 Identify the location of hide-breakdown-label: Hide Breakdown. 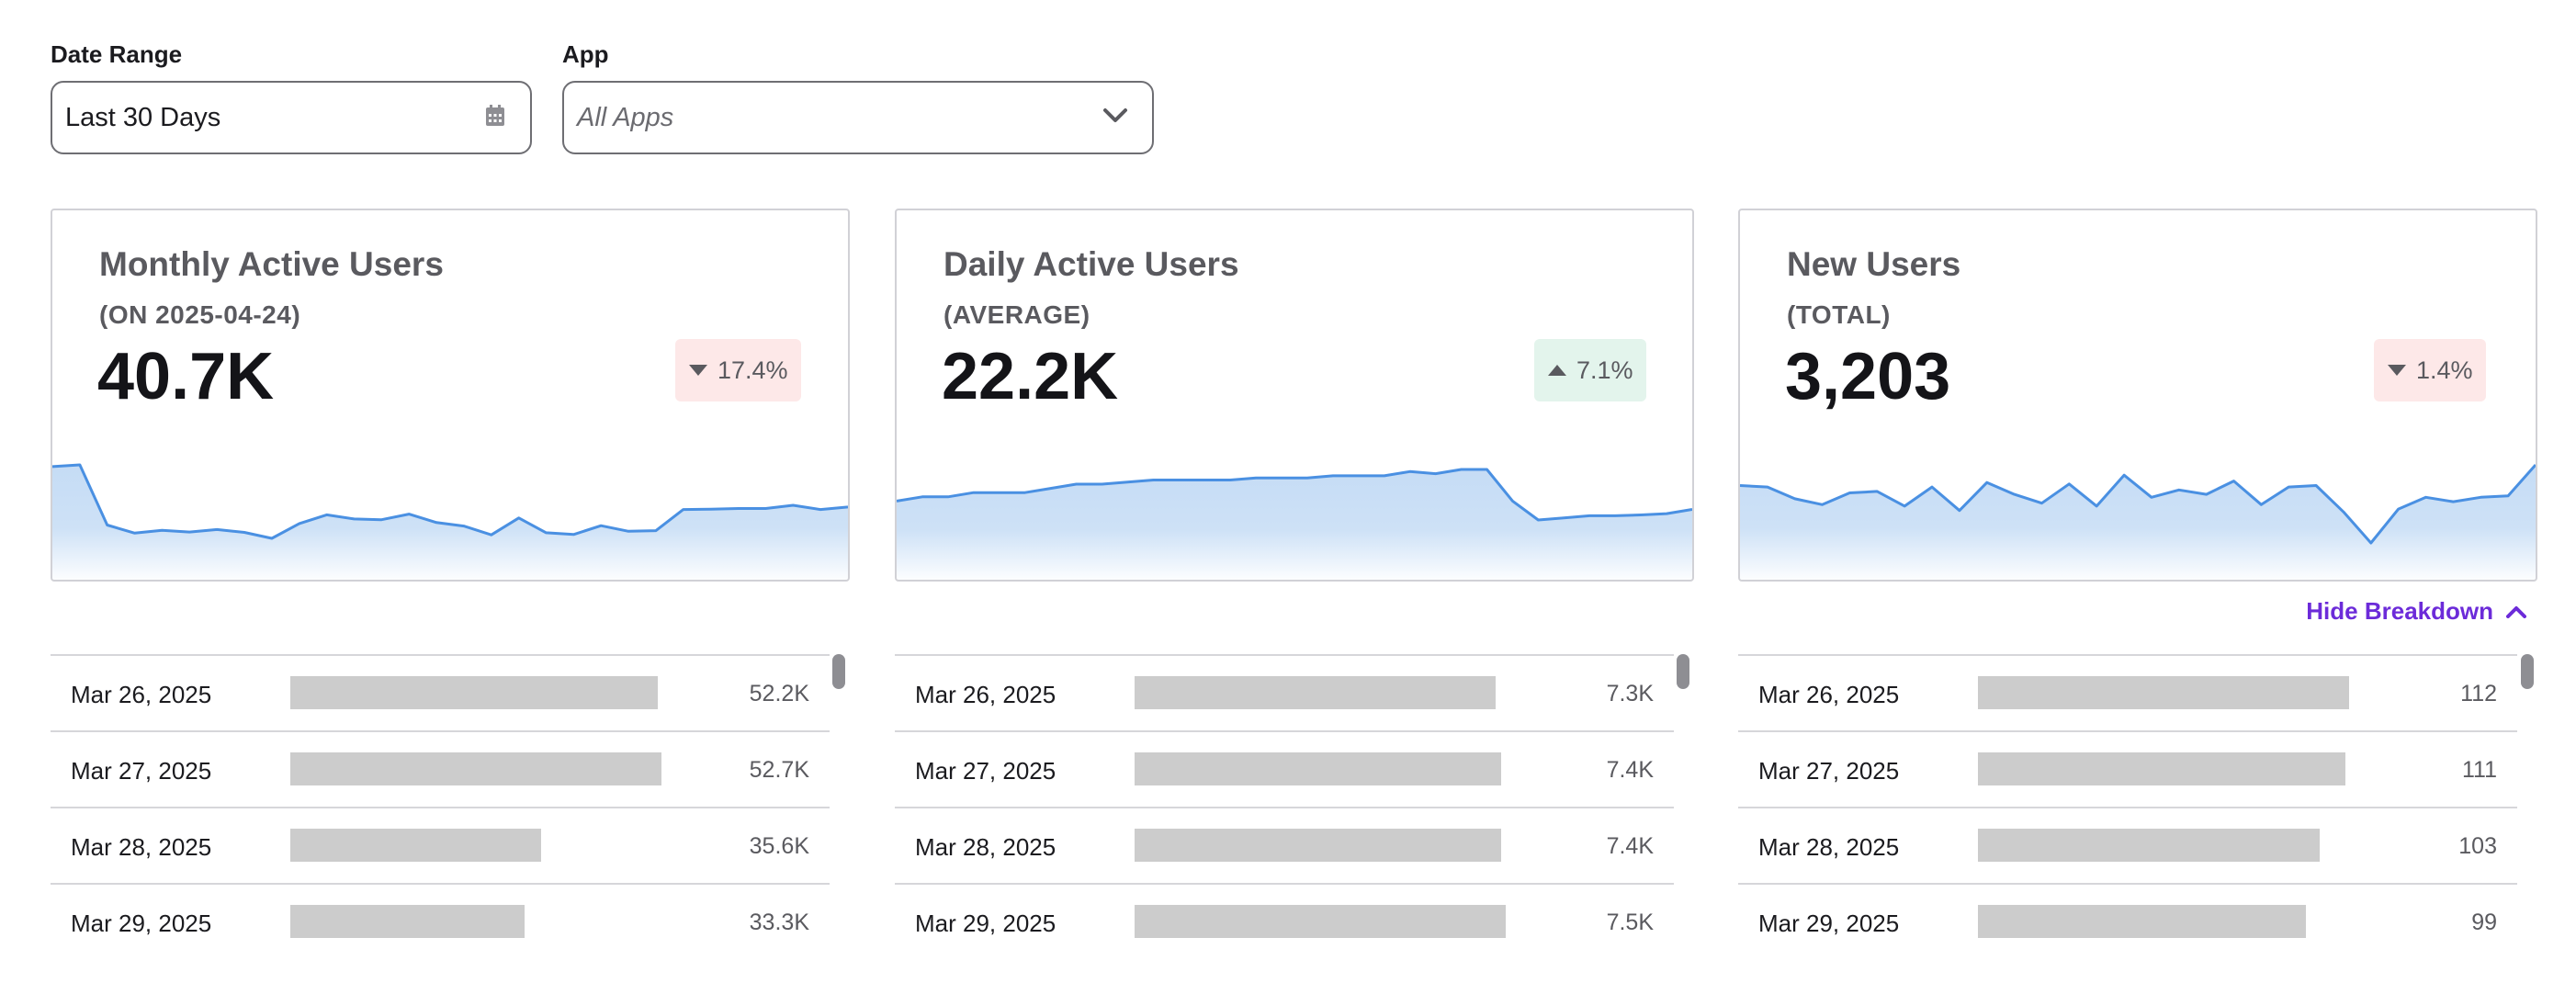
(2399, 611).